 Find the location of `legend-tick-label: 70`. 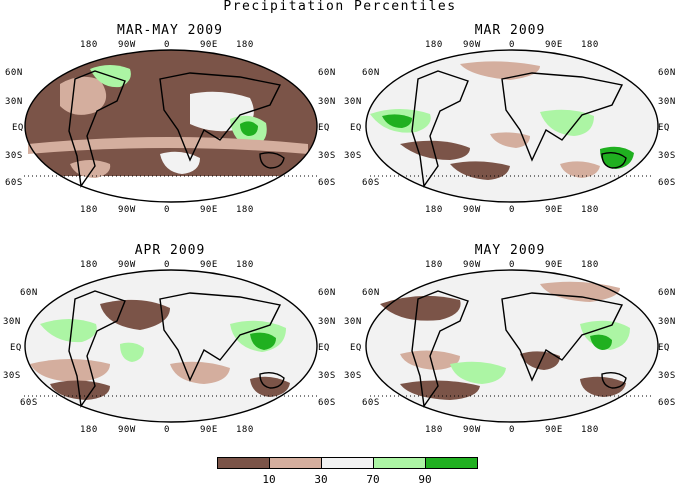

legend-tick-label: 70 is located at coordinates (373, 479).